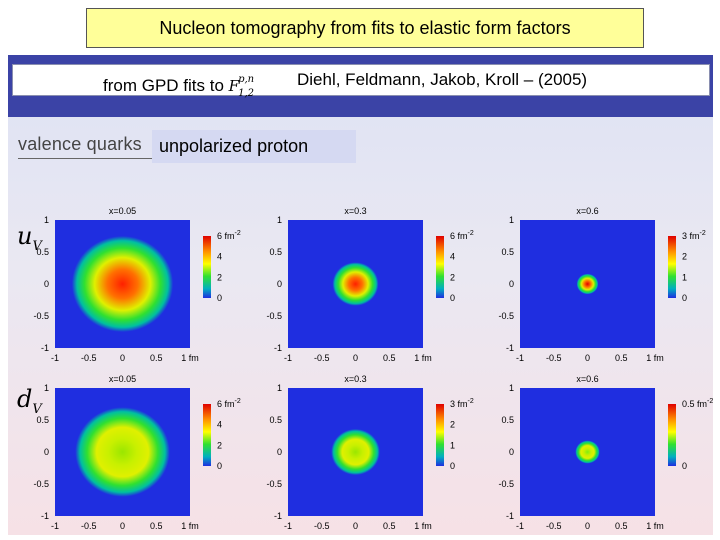 The image size is (720, 540). Describe the element at coordinates (88, 158) in the screenshot. I see `valence-underline` at that location.